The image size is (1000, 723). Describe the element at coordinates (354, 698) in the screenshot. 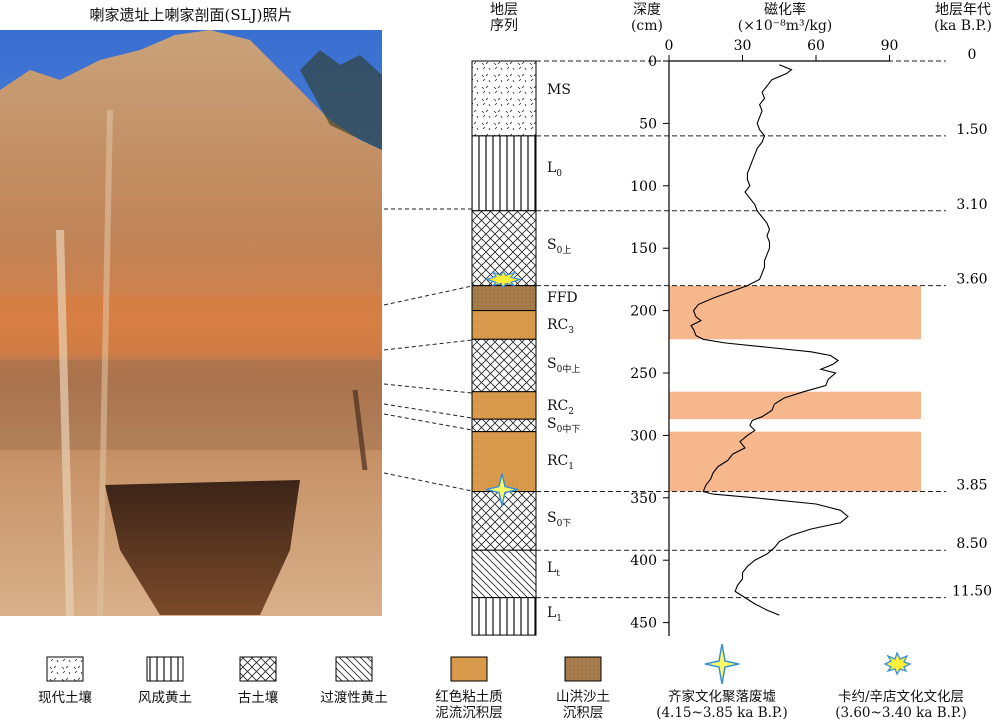

I see `legend-label-transitional-loess: 过渡性黄土` at that location.